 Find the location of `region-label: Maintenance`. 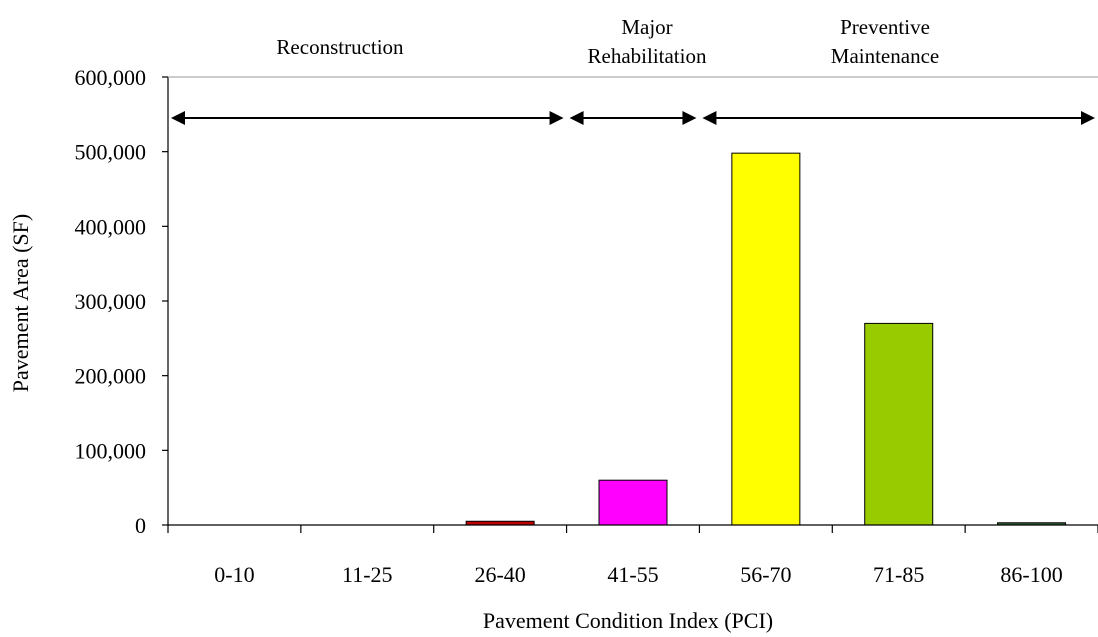

region-label: Maintenance is located at coordinates (885, 56).